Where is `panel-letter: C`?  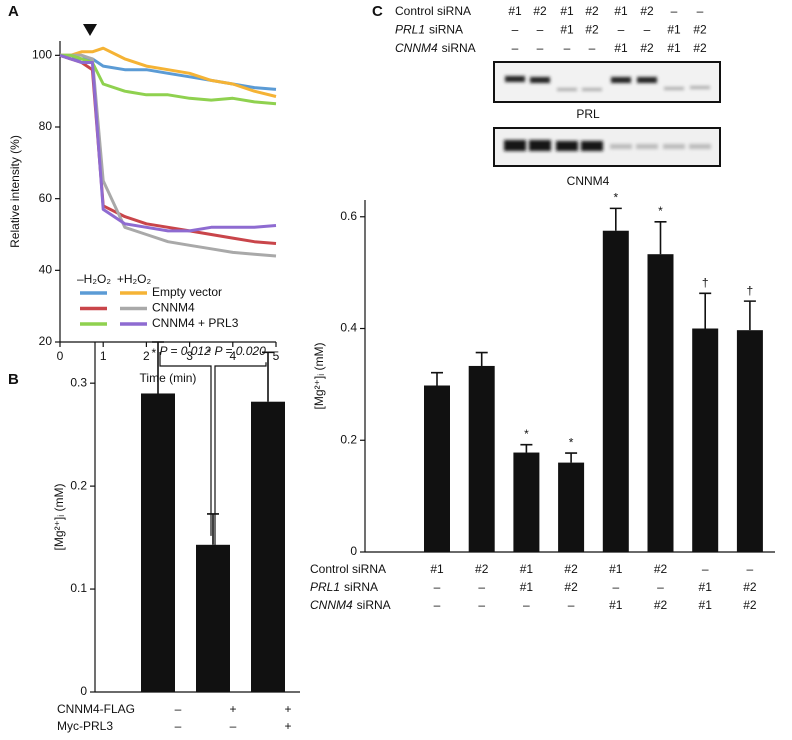 panel-letter: C is located at coordinates (377, 11).